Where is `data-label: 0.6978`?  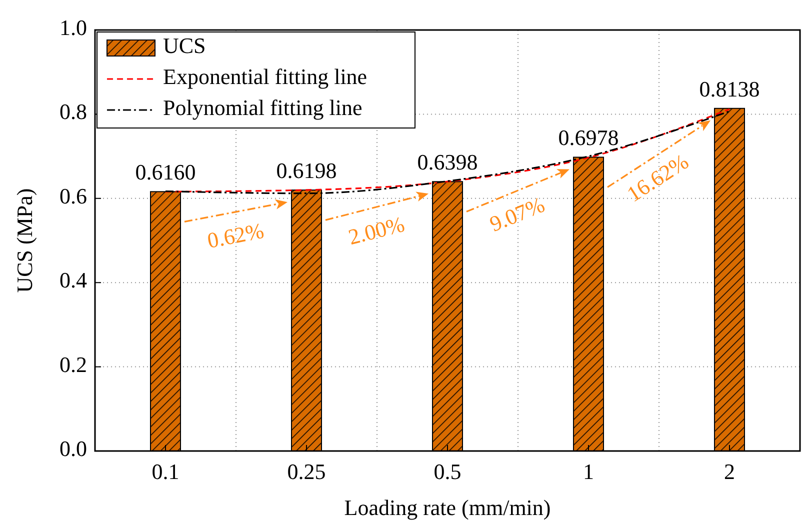
data-label: 0.6978 is located at coordinates (588, 137).